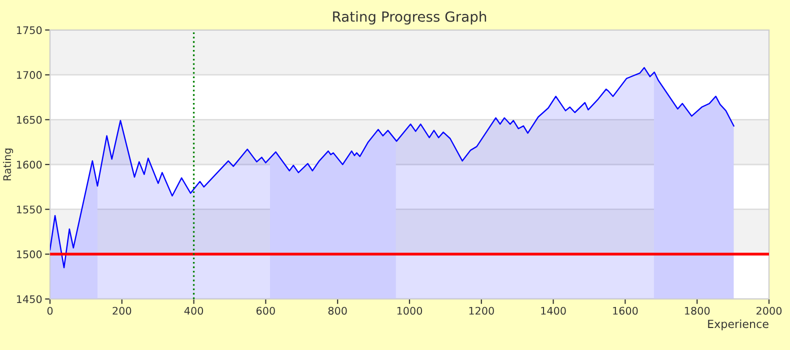 Image resolution: width=790 pixels, height=350 pixels. What do you see at coordinates (29, 30) in the screenshot?
I see `y-tick-label: 1750` at bounding box center [29, 30].